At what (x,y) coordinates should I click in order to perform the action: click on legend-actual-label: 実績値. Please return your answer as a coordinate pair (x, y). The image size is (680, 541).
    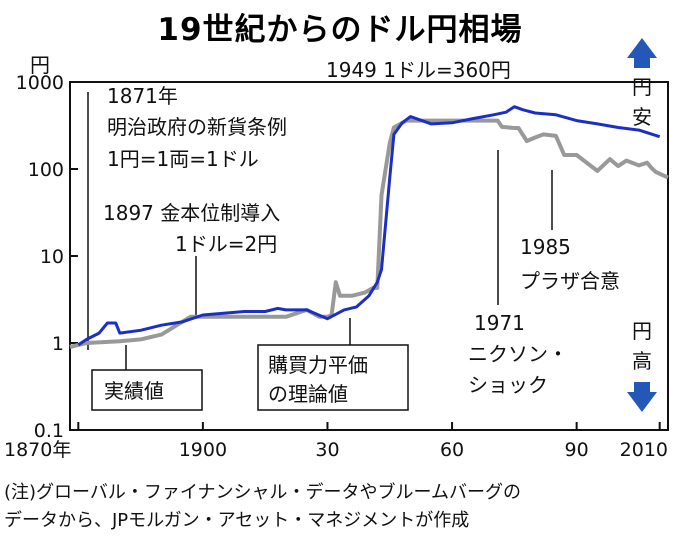
    Looking at the image, I should click on (134, 391).